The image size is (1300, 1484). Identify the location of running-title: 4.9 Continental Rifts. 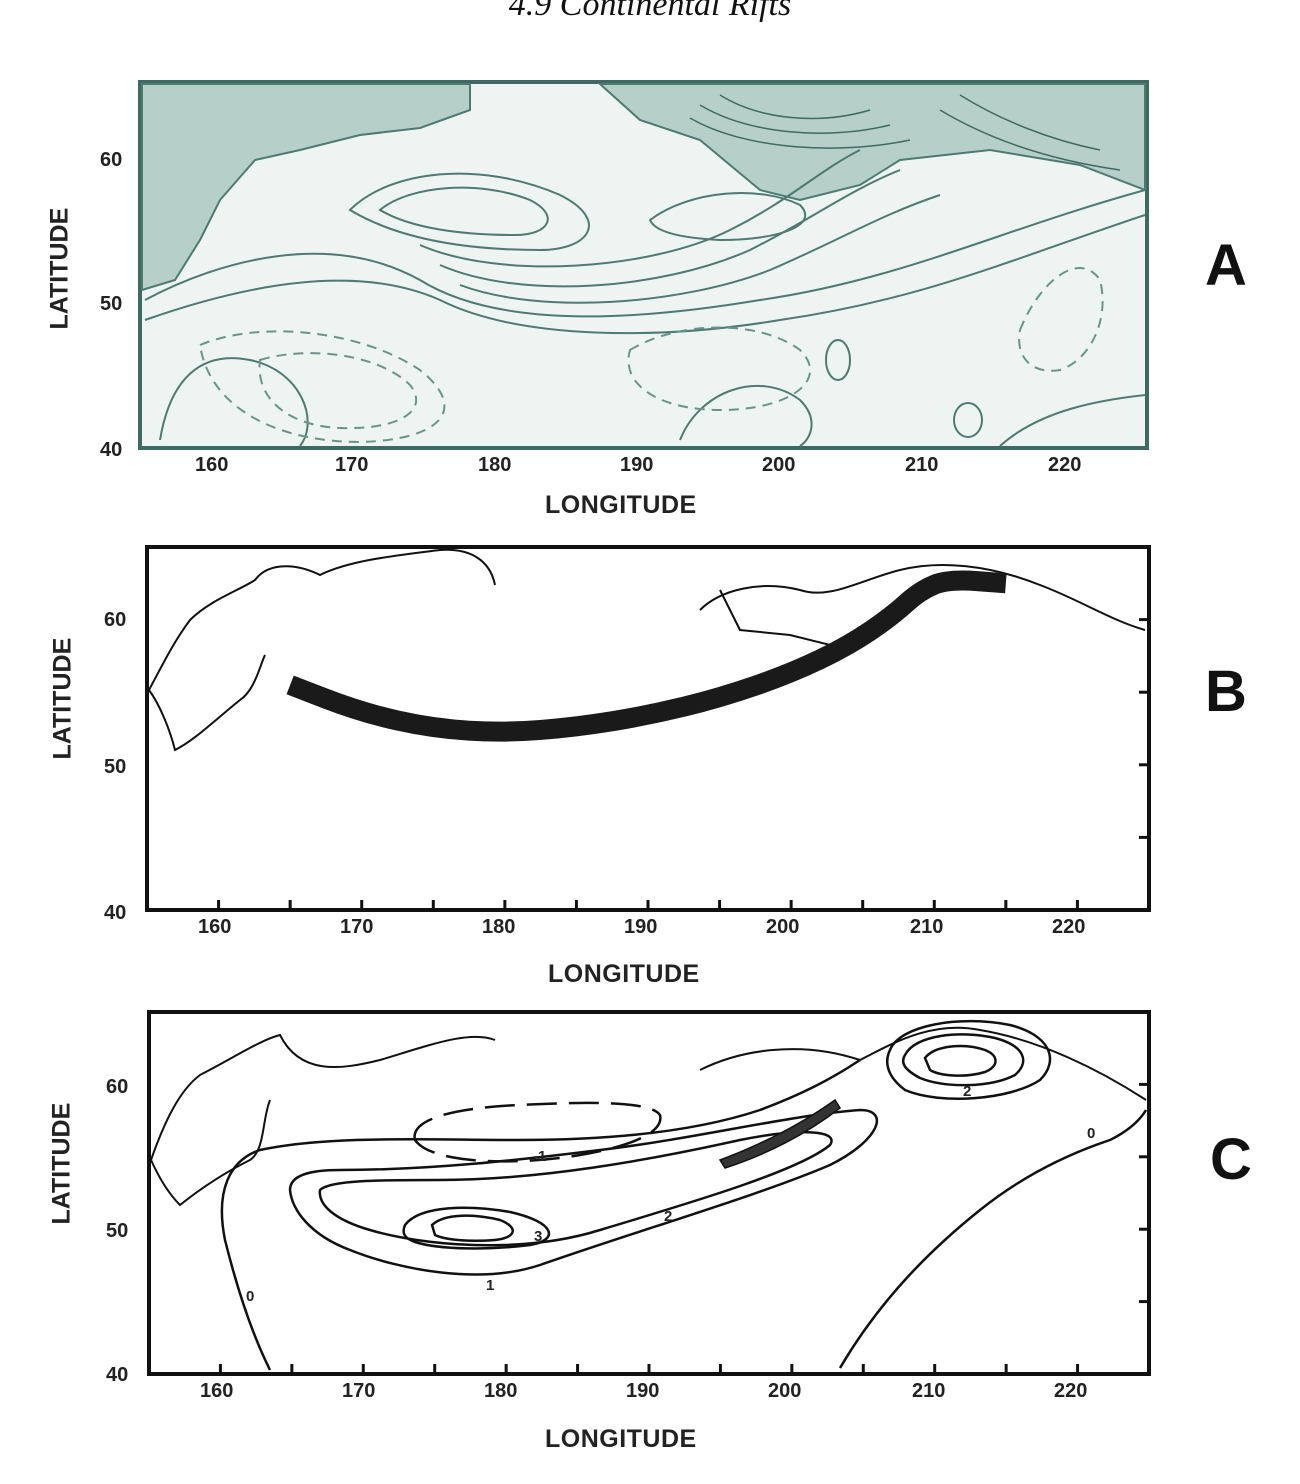
(650, 11).